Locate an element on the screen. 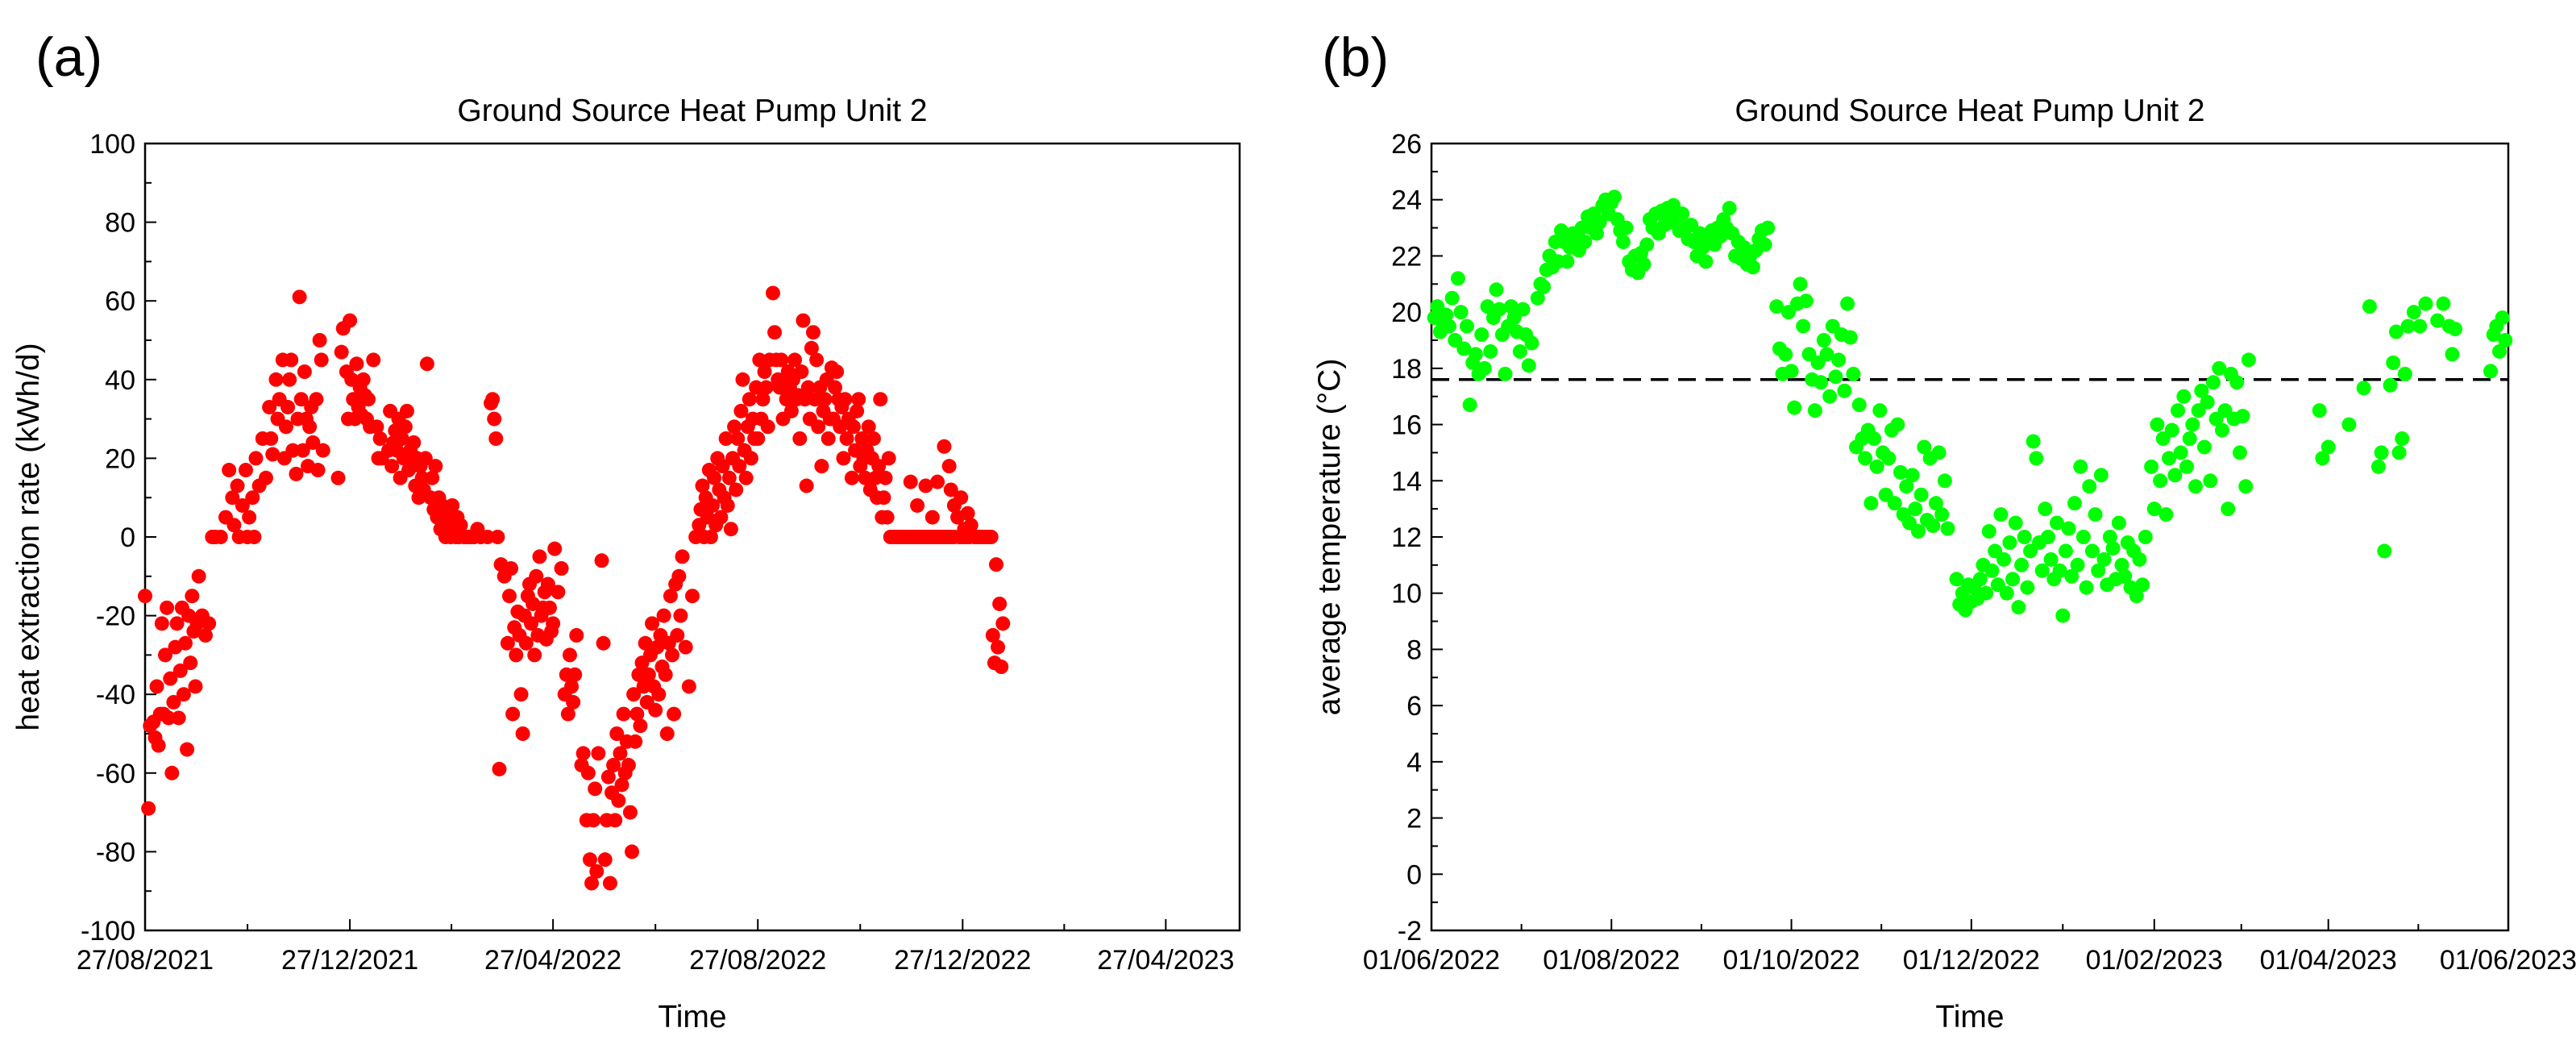 The image size is (2576, 1057). chart-b-ytick-label: 18 is located at coordinates (1406, 369).